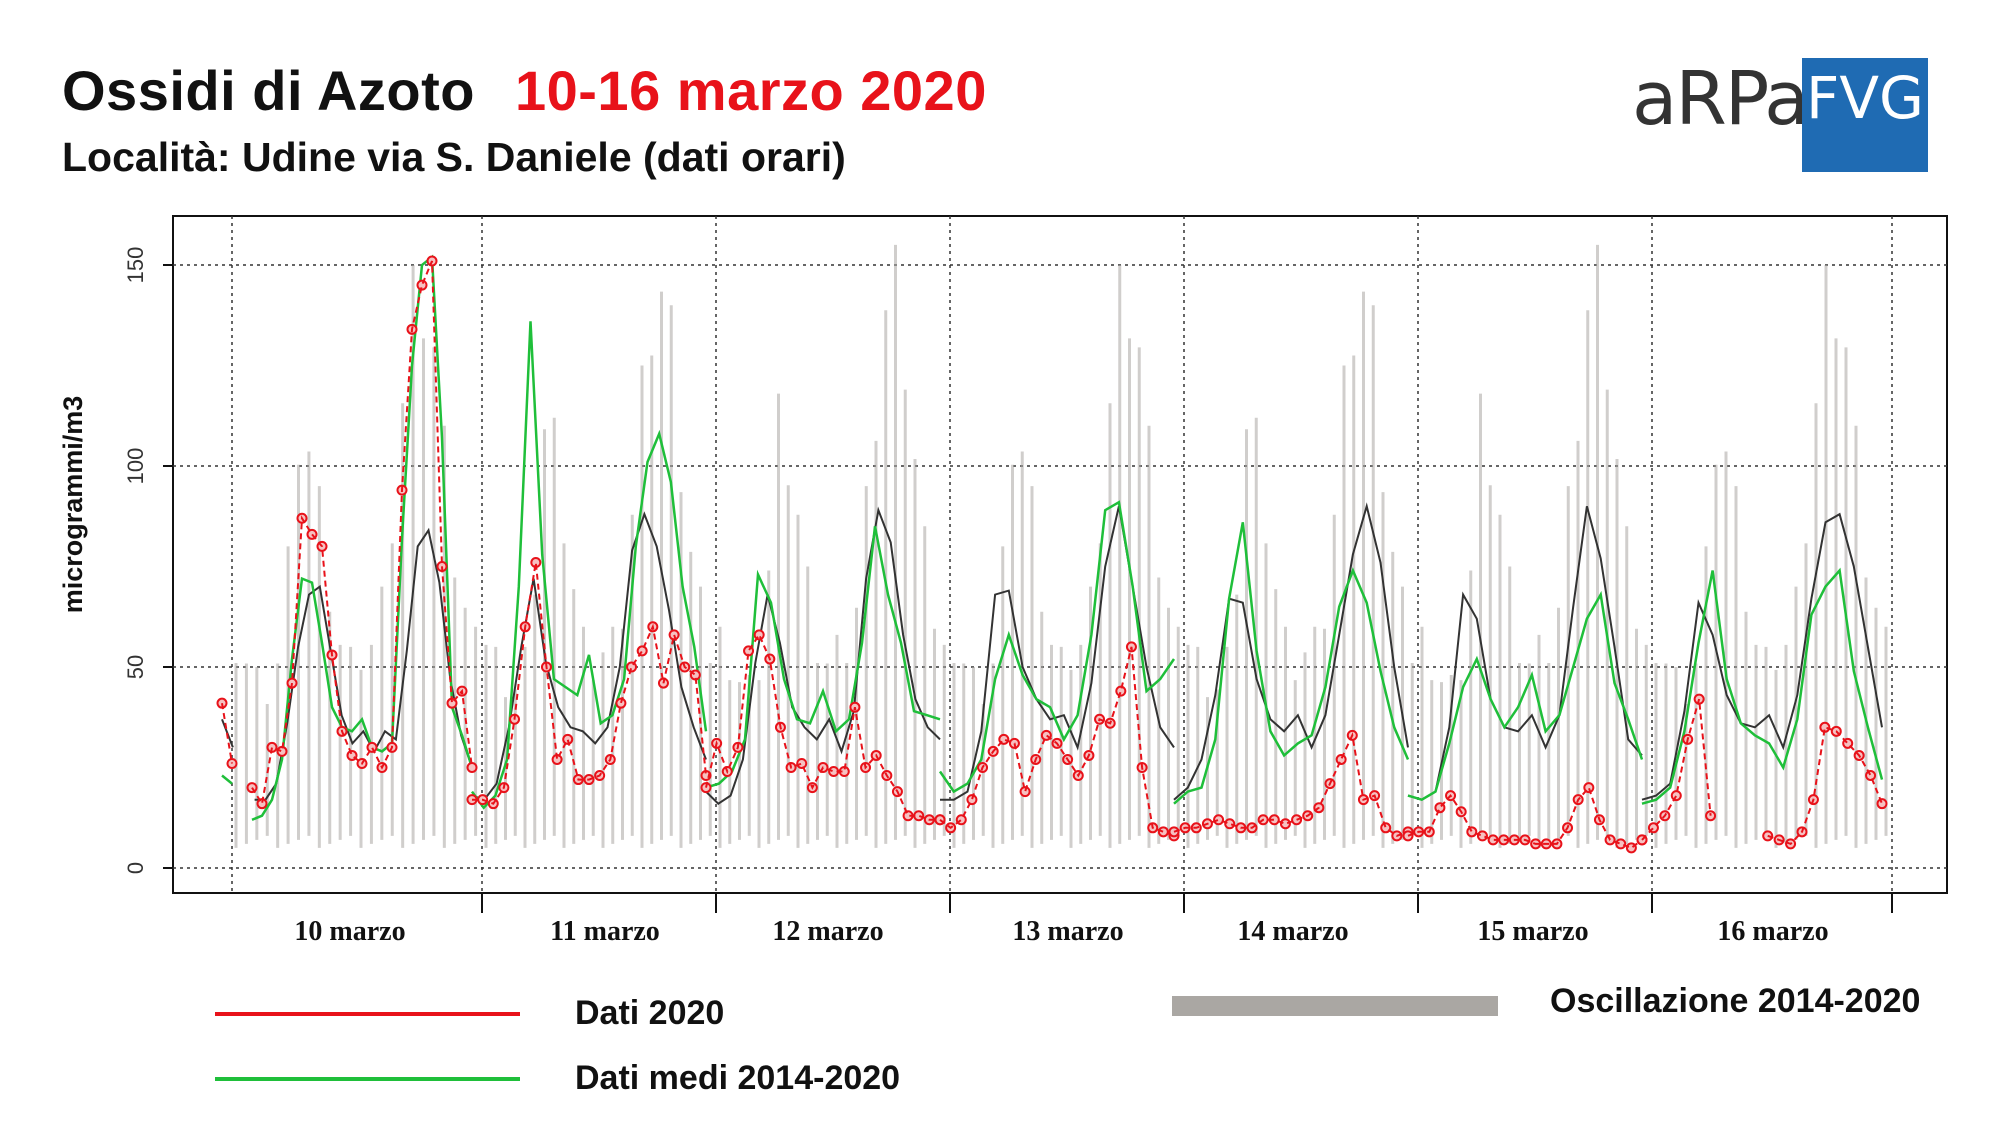  What do you see at coordinates (135, 466) in the screenshot?
I see `y-tick-label: 100` at bounding box center [135, 466].